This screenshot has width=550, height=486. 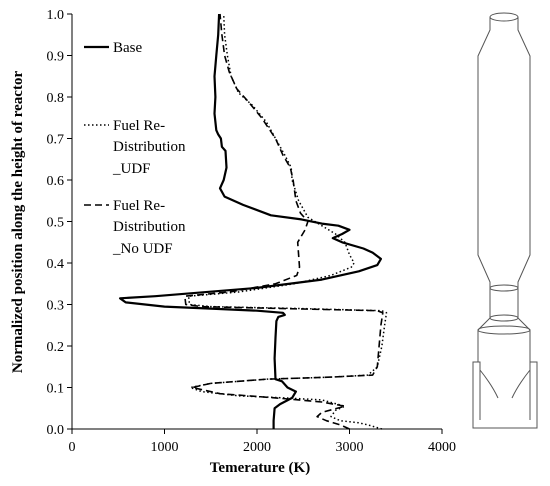 I want to click on x-tick-label: 1000, so click(x=165, y=447).